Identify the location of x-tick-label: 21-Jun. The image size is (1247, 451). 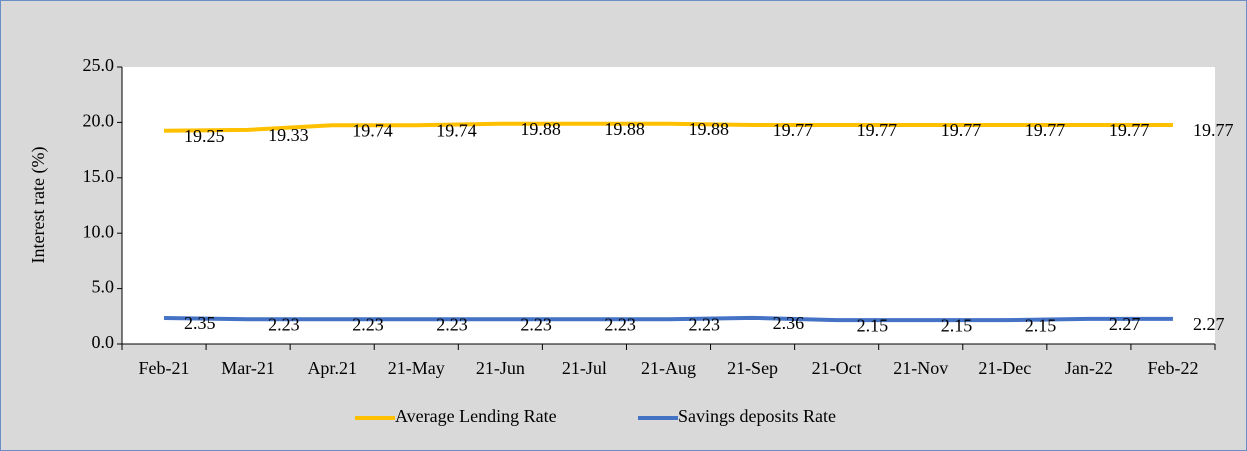
(500, 368).